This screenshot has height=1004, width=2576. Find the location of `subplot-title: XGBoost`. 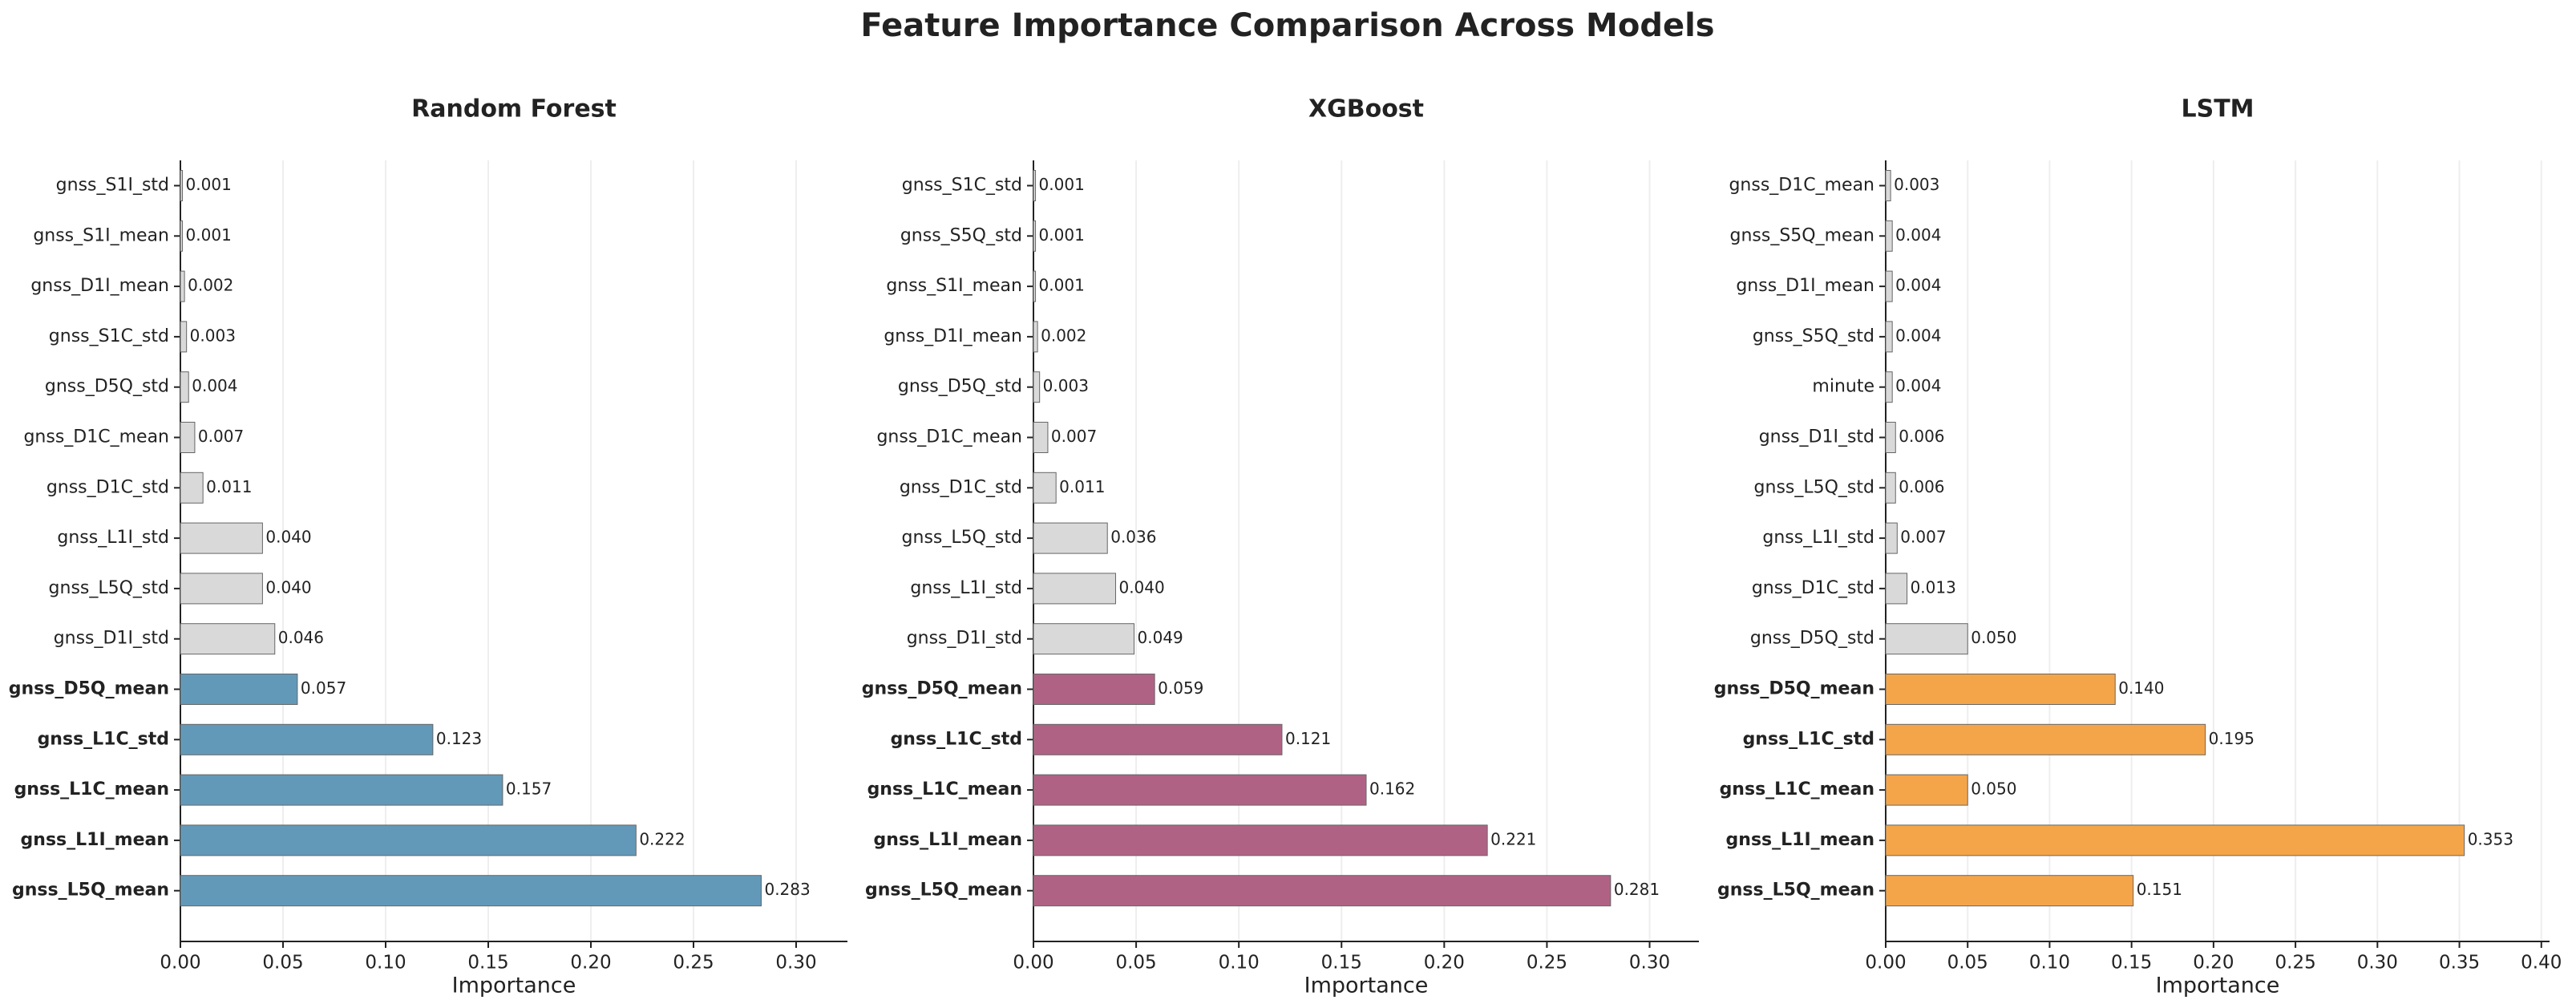

subplot-title: XGBoost is located at coordinates (1366, 109).